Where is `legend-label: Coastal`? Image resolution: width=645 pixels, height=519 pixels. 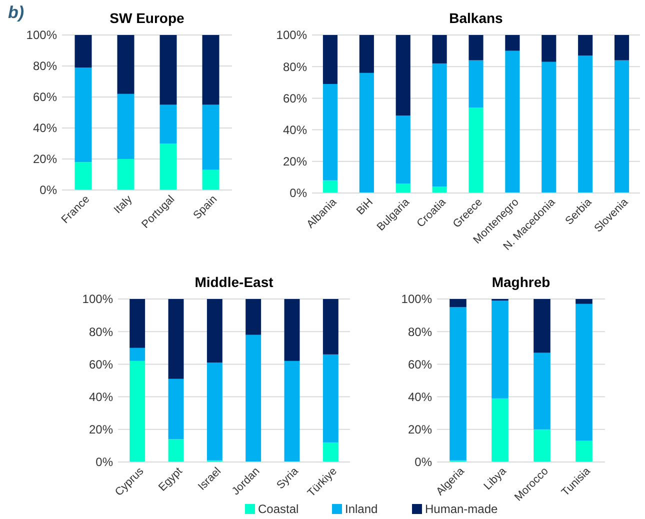 legend-label: Coastal is located at coordinates (278, 509).